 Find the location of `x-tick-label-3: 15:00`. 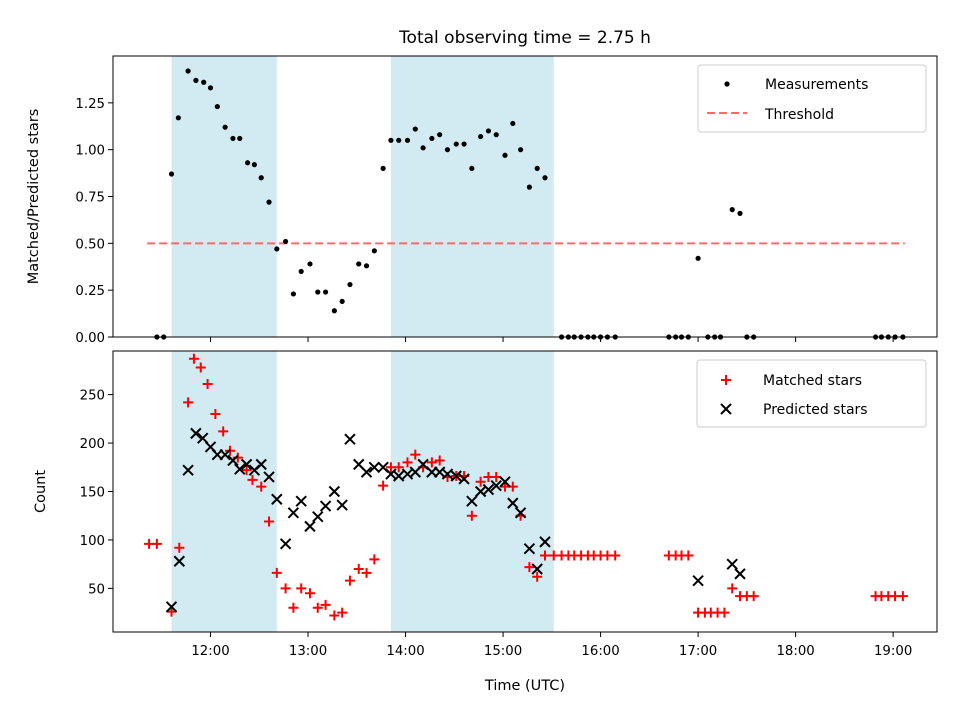

x-tick-label-3: 15:00 is located at coordinates (503, 651).